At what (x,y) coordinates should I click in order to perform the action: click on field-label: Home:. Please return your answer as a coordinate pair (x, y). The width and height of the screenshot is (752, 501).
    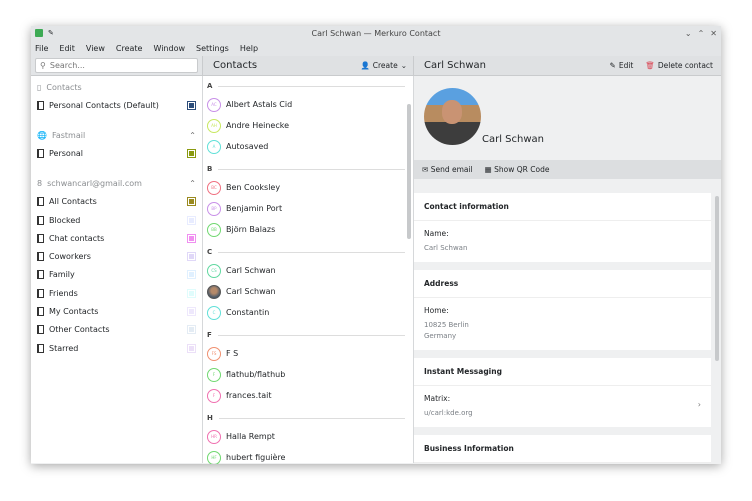
    Looking at the image, I should click on (436, 310).